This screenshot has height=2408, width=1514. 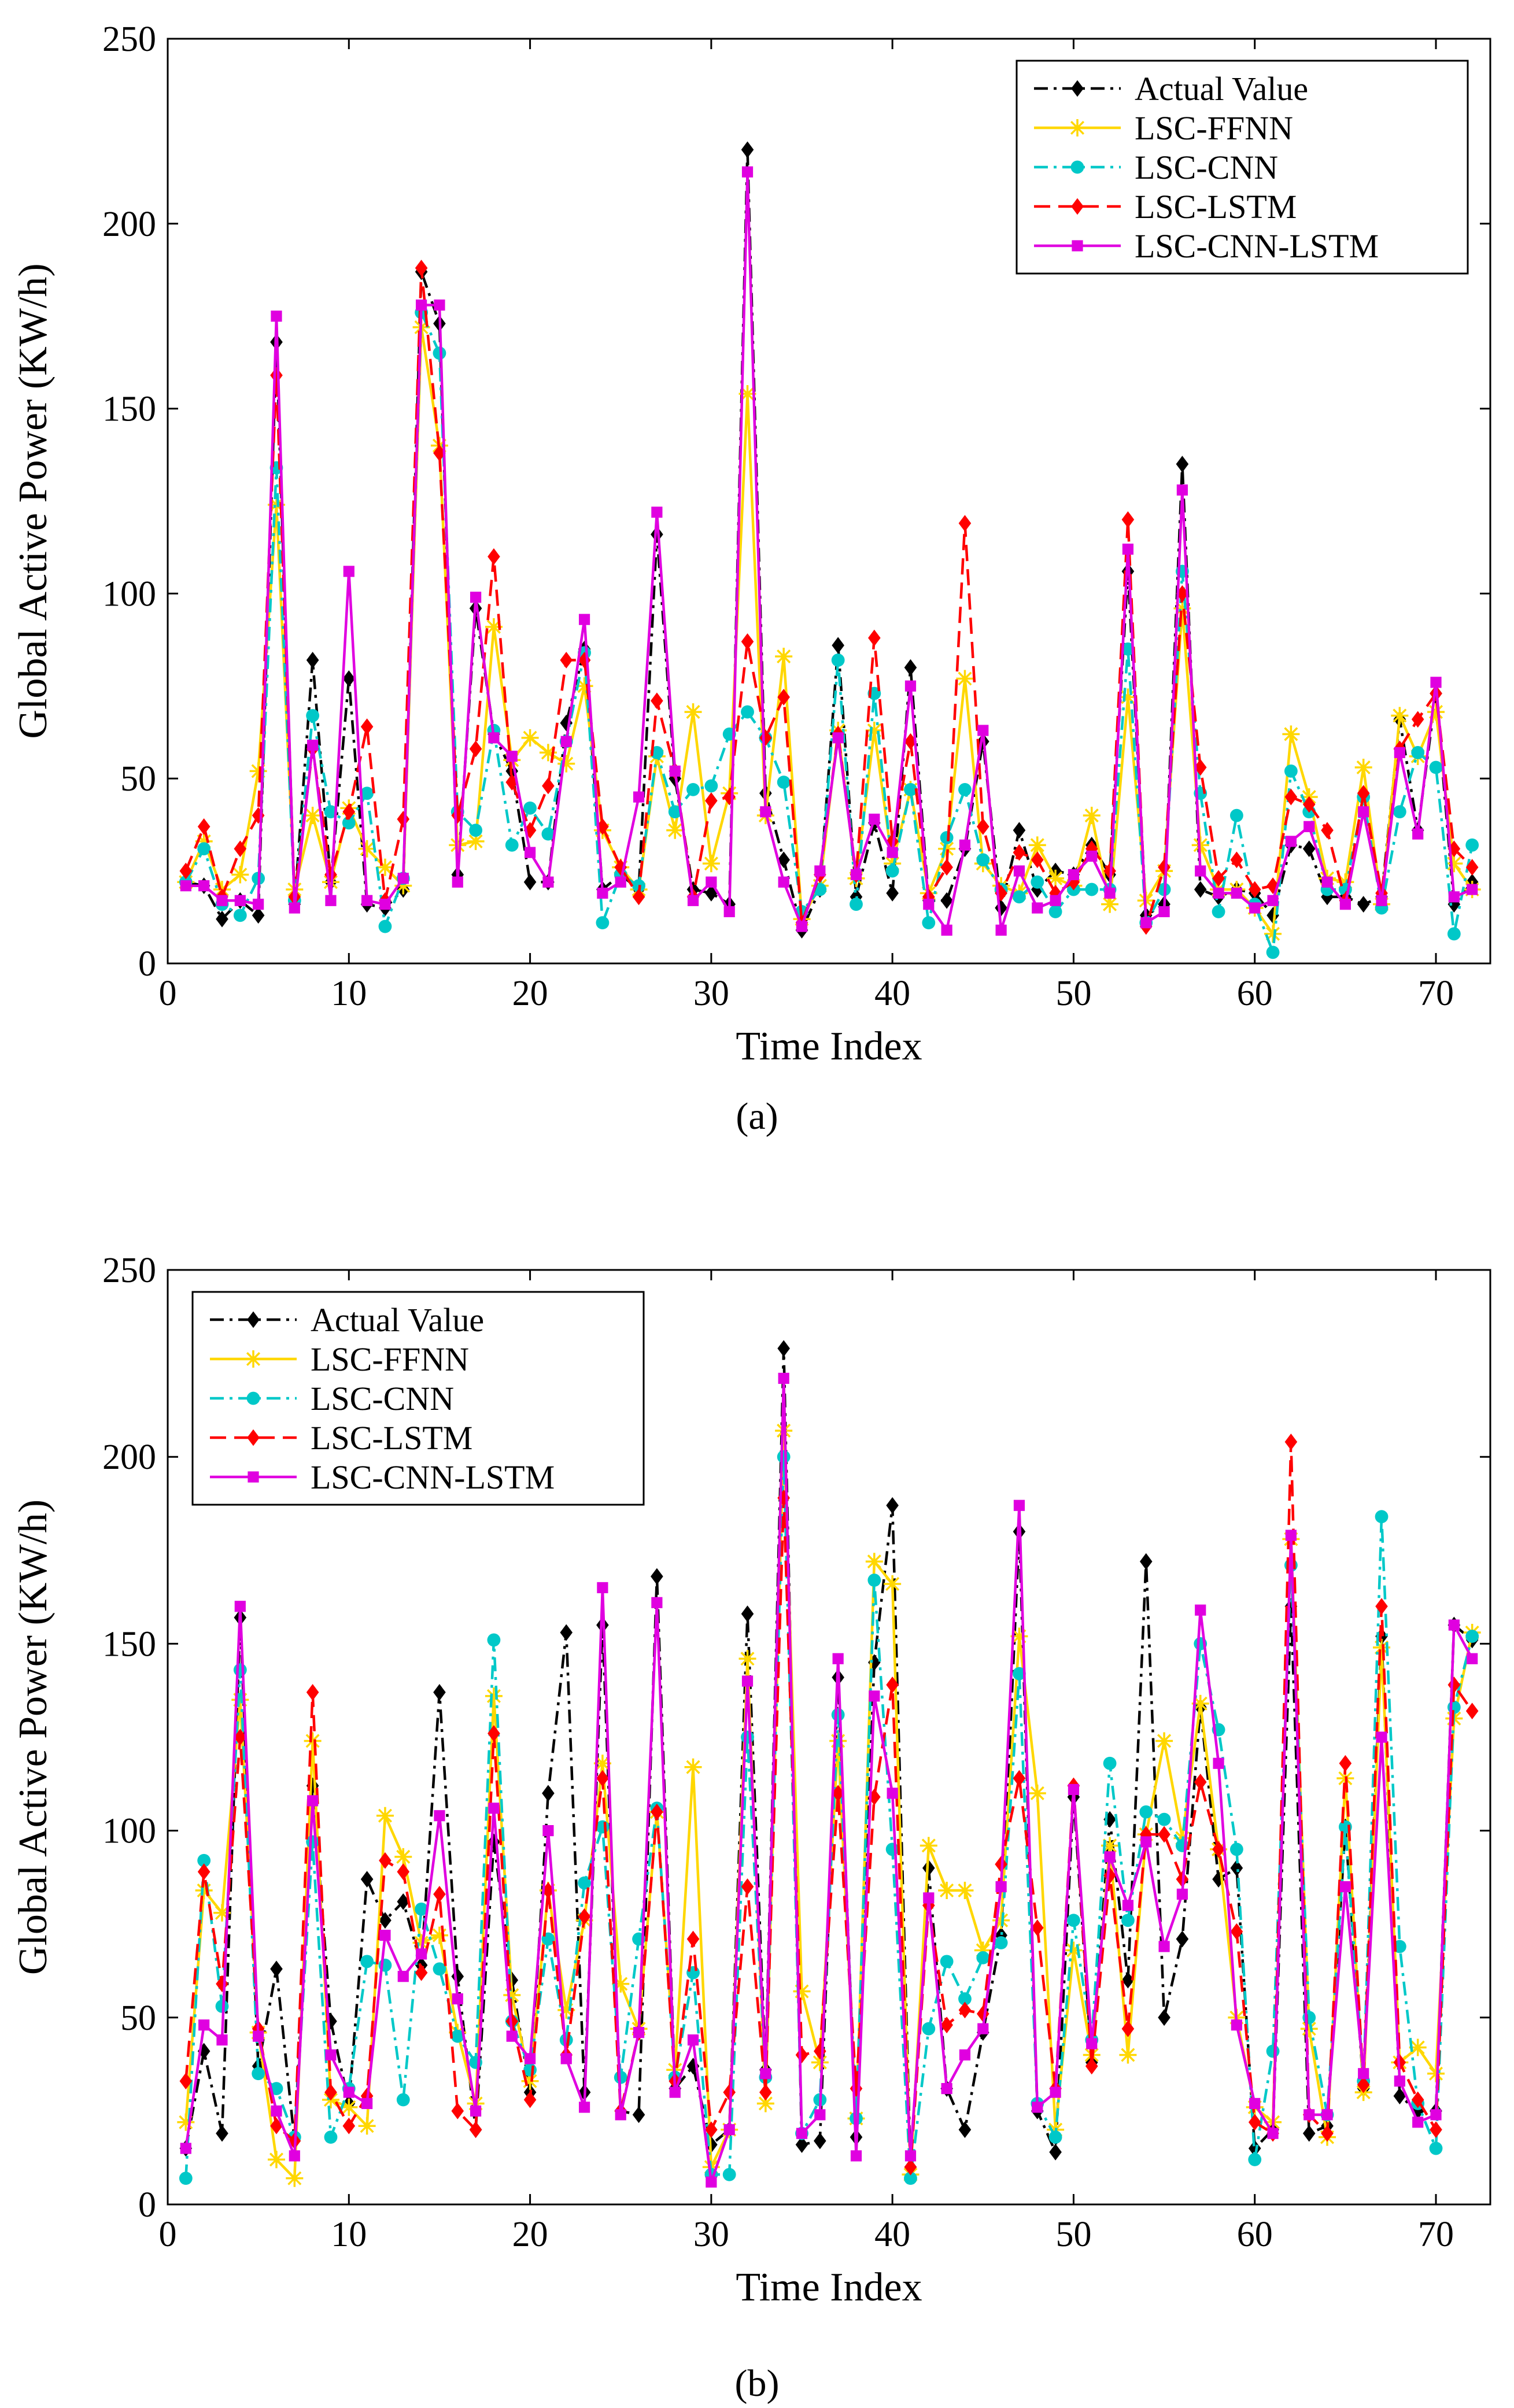 I want to click on x-tick-label: 60, so click(x=1255, y=2234).